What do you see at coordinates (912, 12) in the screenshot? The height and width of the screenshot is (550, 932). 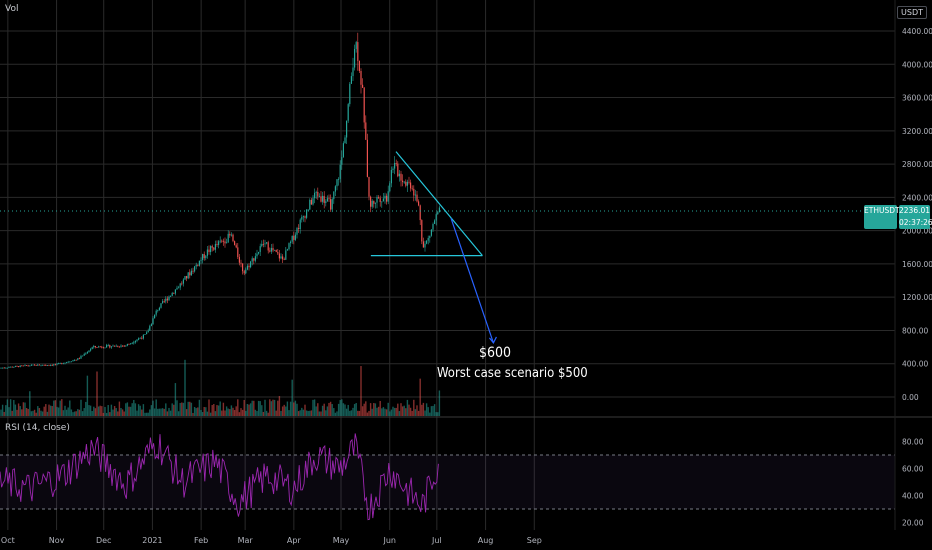 I see `currency-badge: USDT` at bounding box center [912, 12].